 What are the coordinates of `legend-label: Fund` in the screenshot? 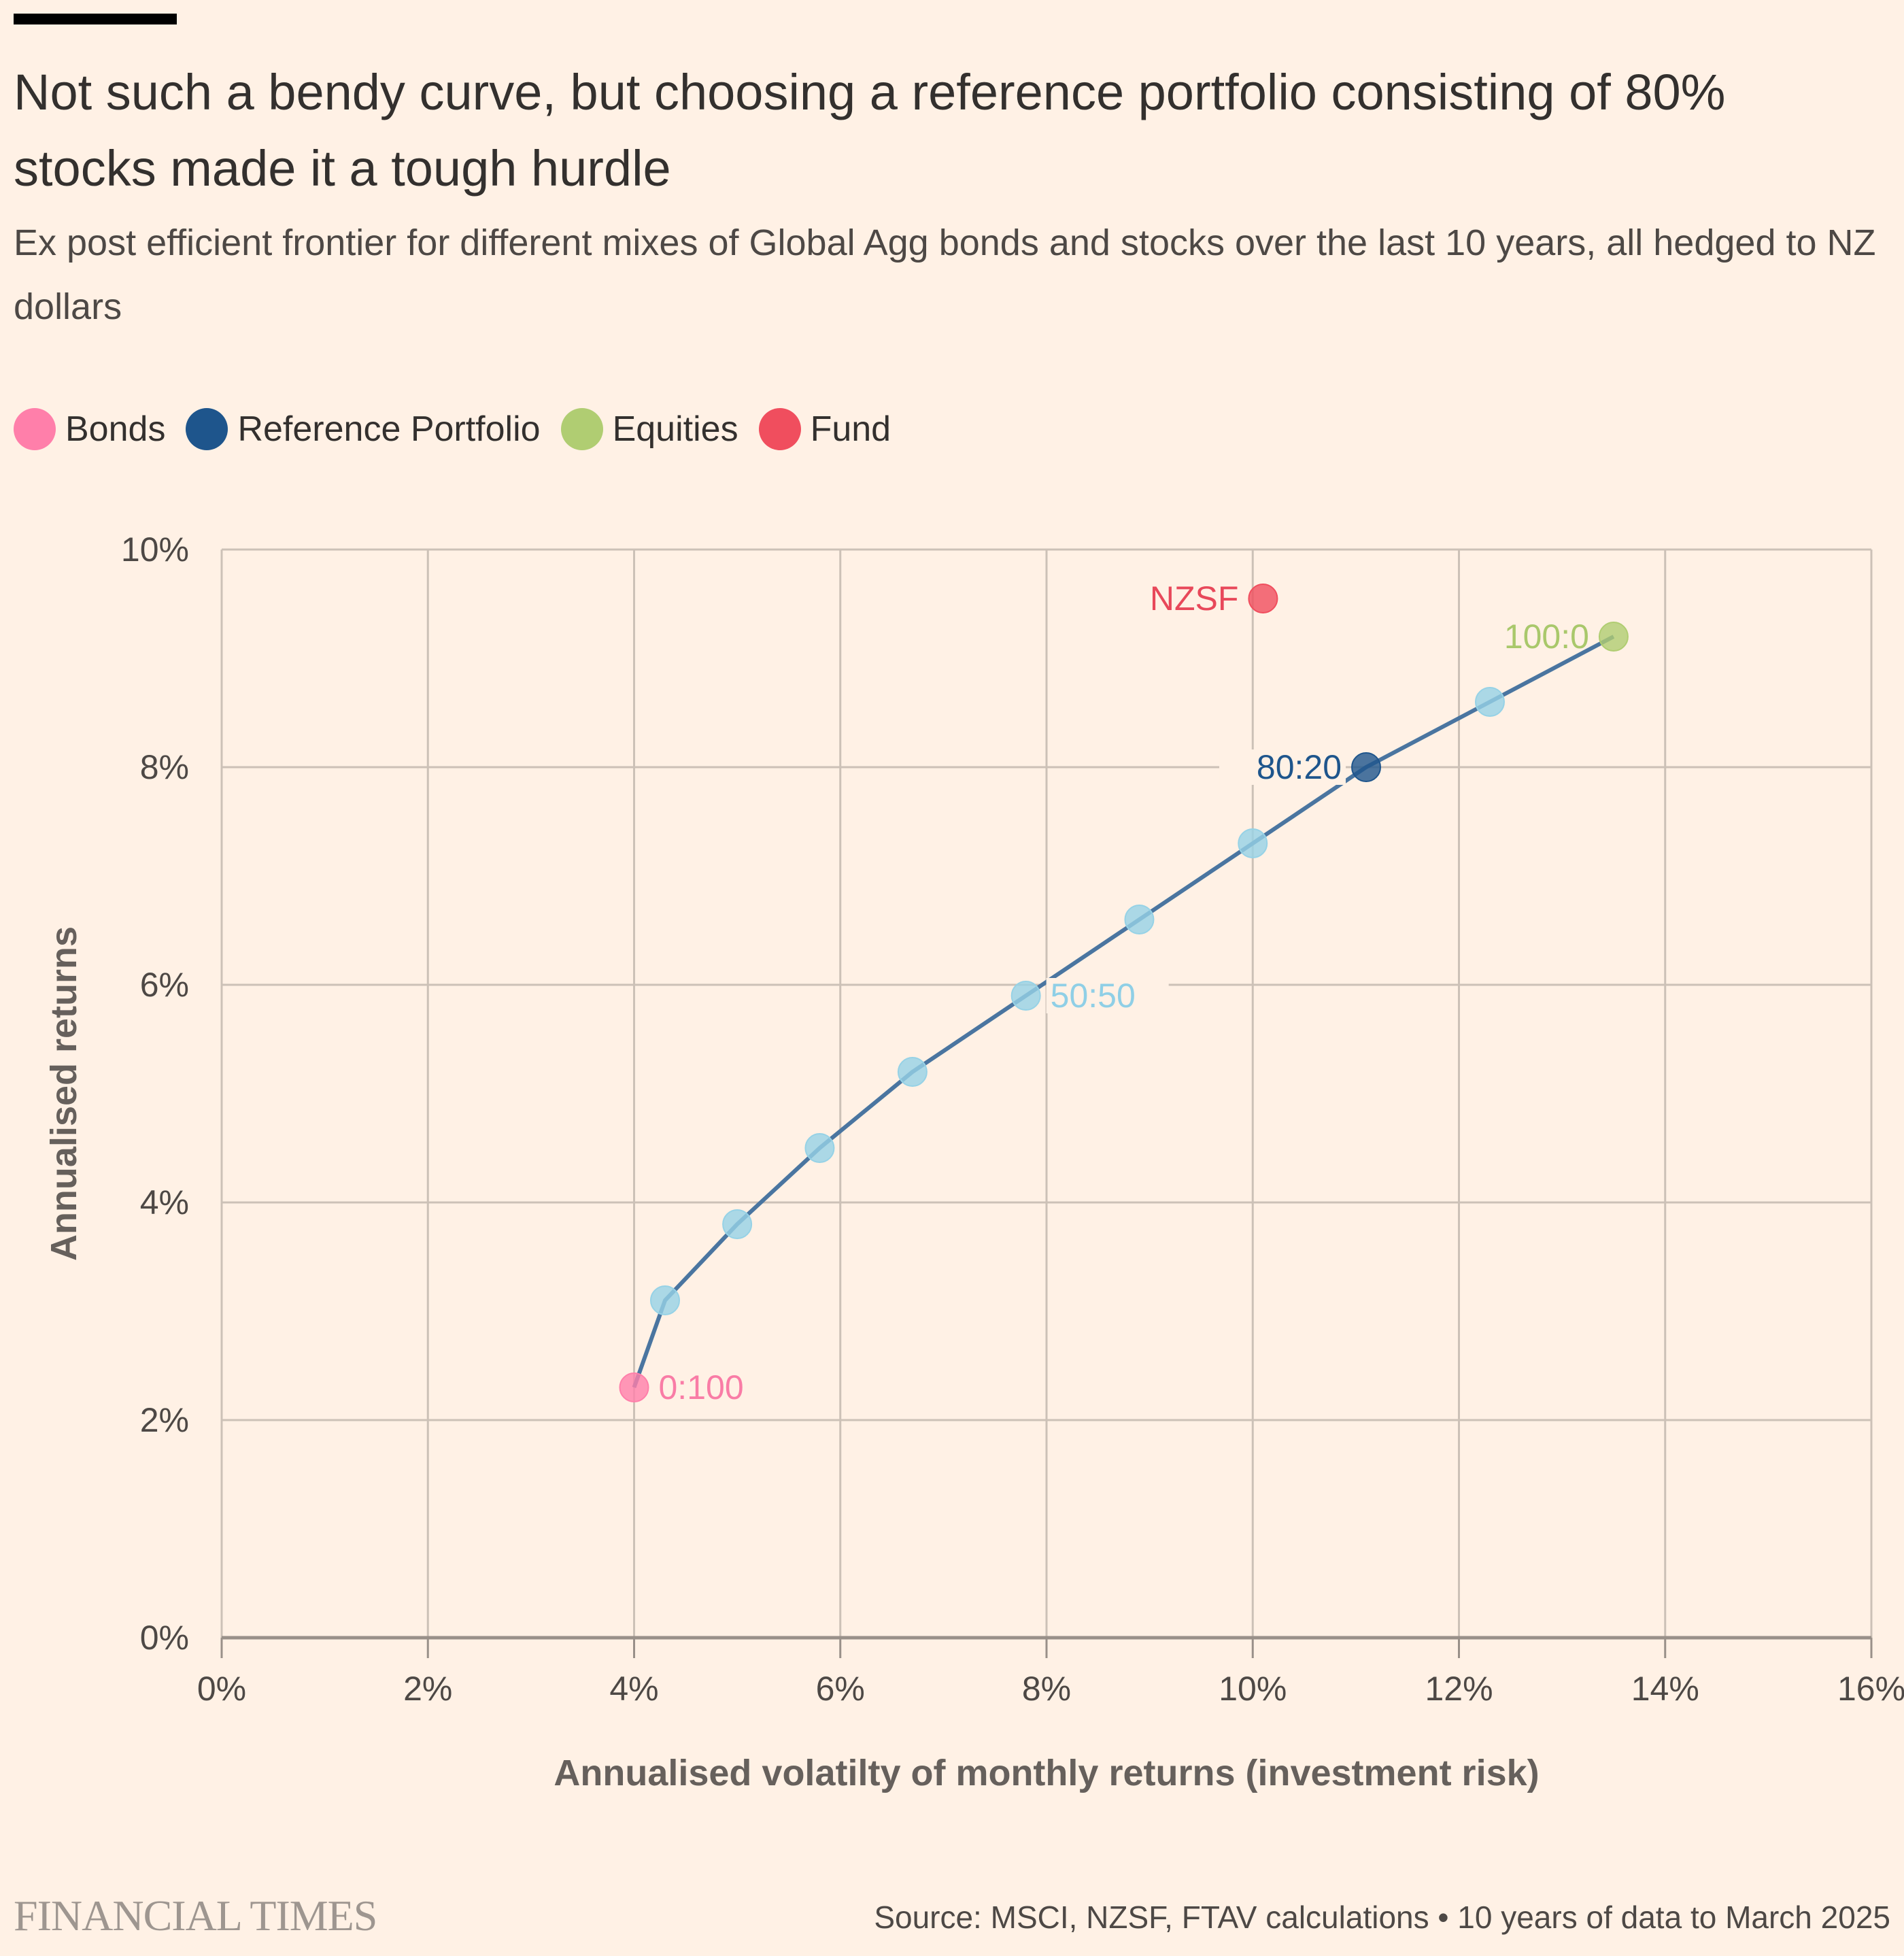 It's located at (851, 429).